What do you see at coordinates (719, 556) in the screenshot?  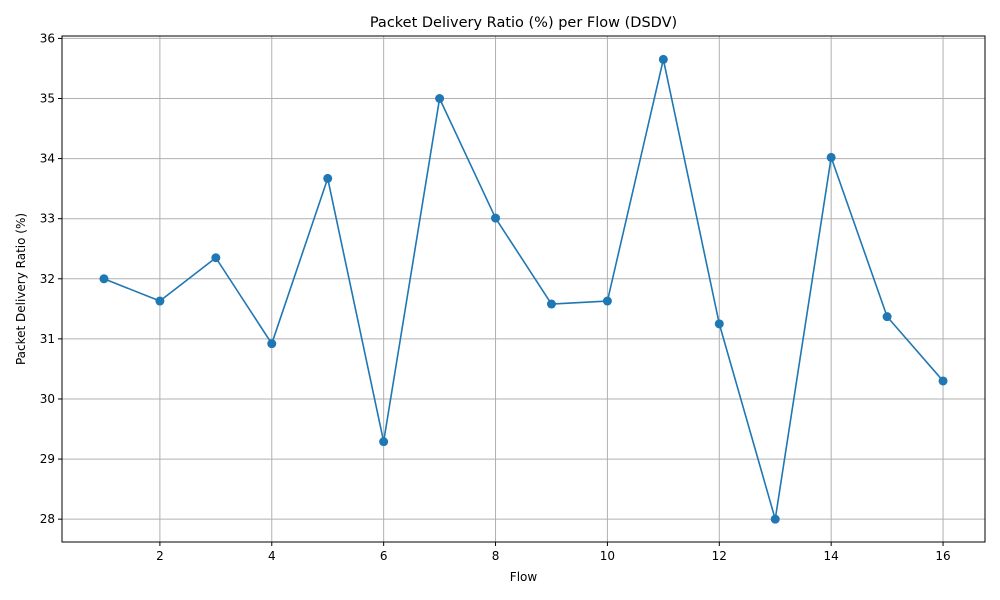 I see `x-tick-label: 12` at bounding box center [719, 556].